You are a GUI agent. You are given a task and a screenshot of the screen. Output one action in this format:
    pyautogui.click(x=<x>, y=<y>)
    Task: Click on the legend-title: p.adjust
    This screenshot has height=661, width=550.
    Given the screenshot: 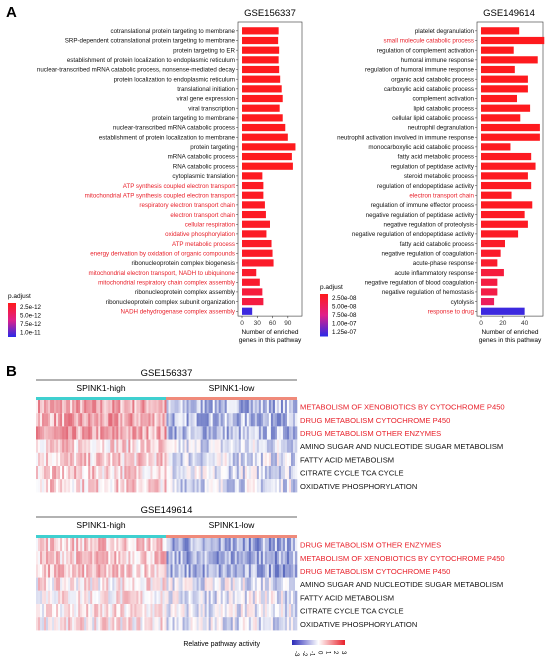 What is the action you would take?
    pyautogui.click(x=331, y=287)
    